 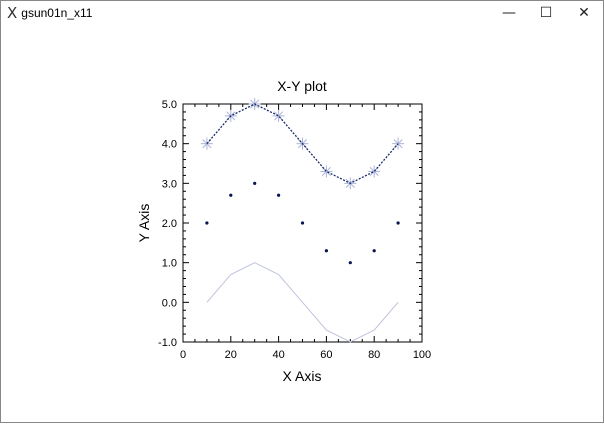 What do you see at coordinates (169, 264) in the screenshot?
I see `y-tick-label: 1.0` at bounding box center [169, 264].